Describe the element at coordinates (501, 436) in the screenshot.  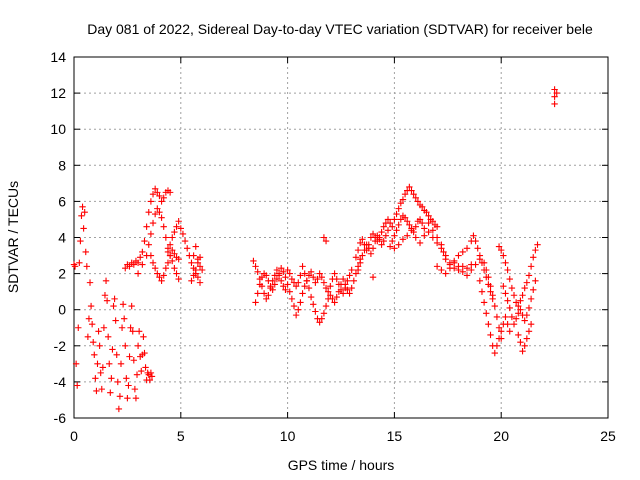
I see `x-tick-label: 20` at that location.